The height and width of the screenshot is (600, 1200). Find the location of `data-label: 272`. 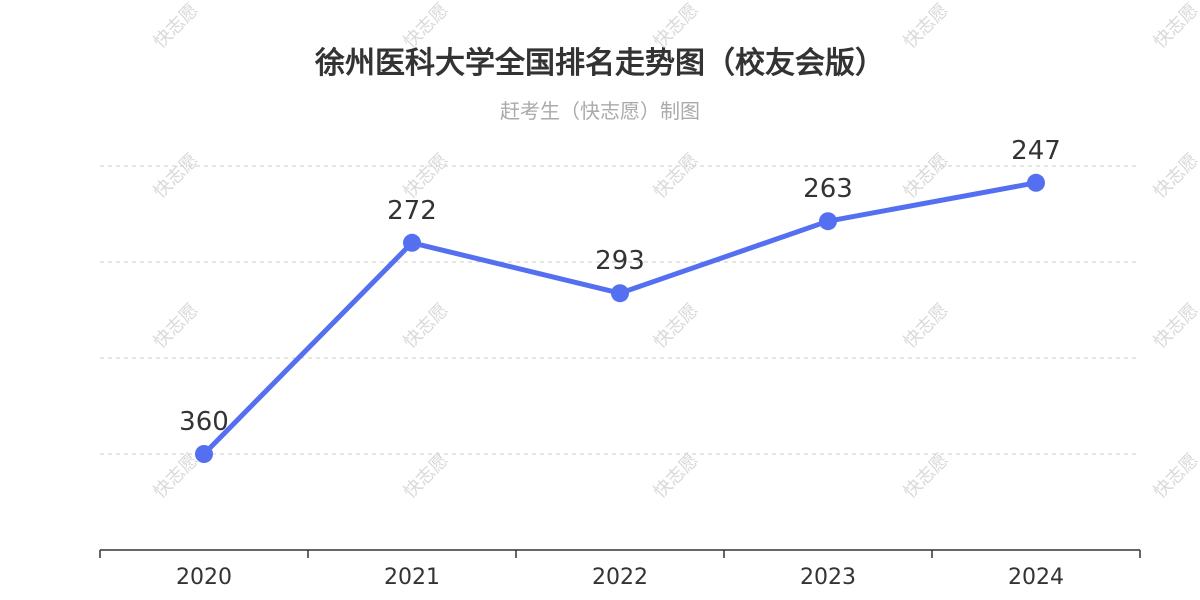

data-label: 272 is located at coordinates (412, 211).